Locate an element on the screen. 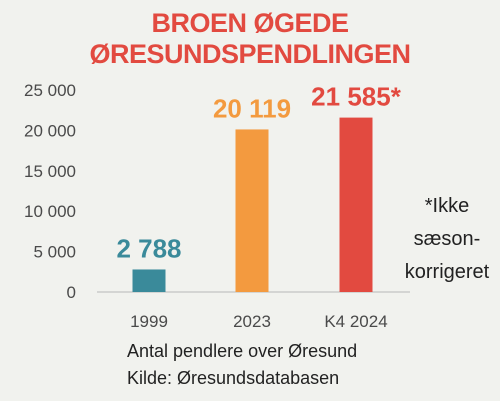 The width and height of the screenshot is (500, 401). data-label: 2 788 is located at coordinates (148, 248).